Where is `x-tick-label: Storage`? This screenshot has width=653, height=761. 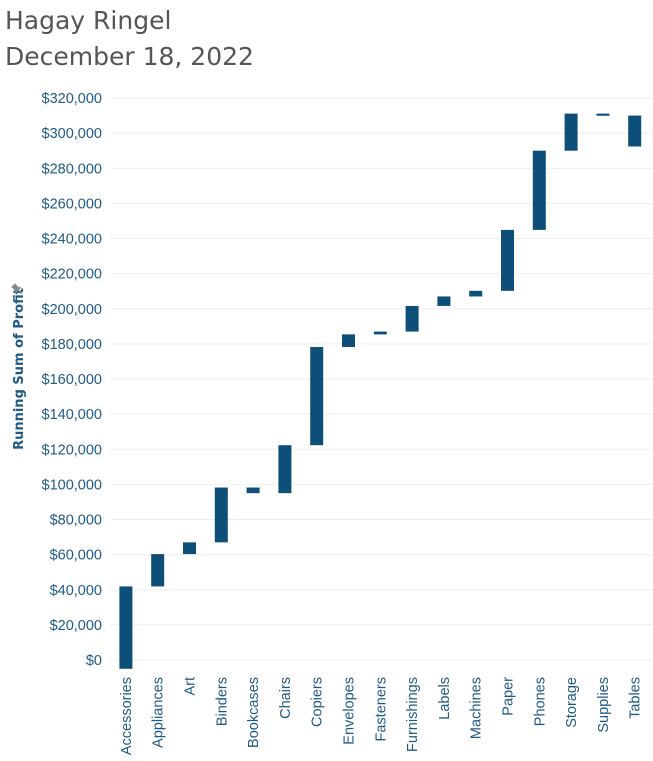 x-tick-label: Storage is located at coordinates (572, 702).